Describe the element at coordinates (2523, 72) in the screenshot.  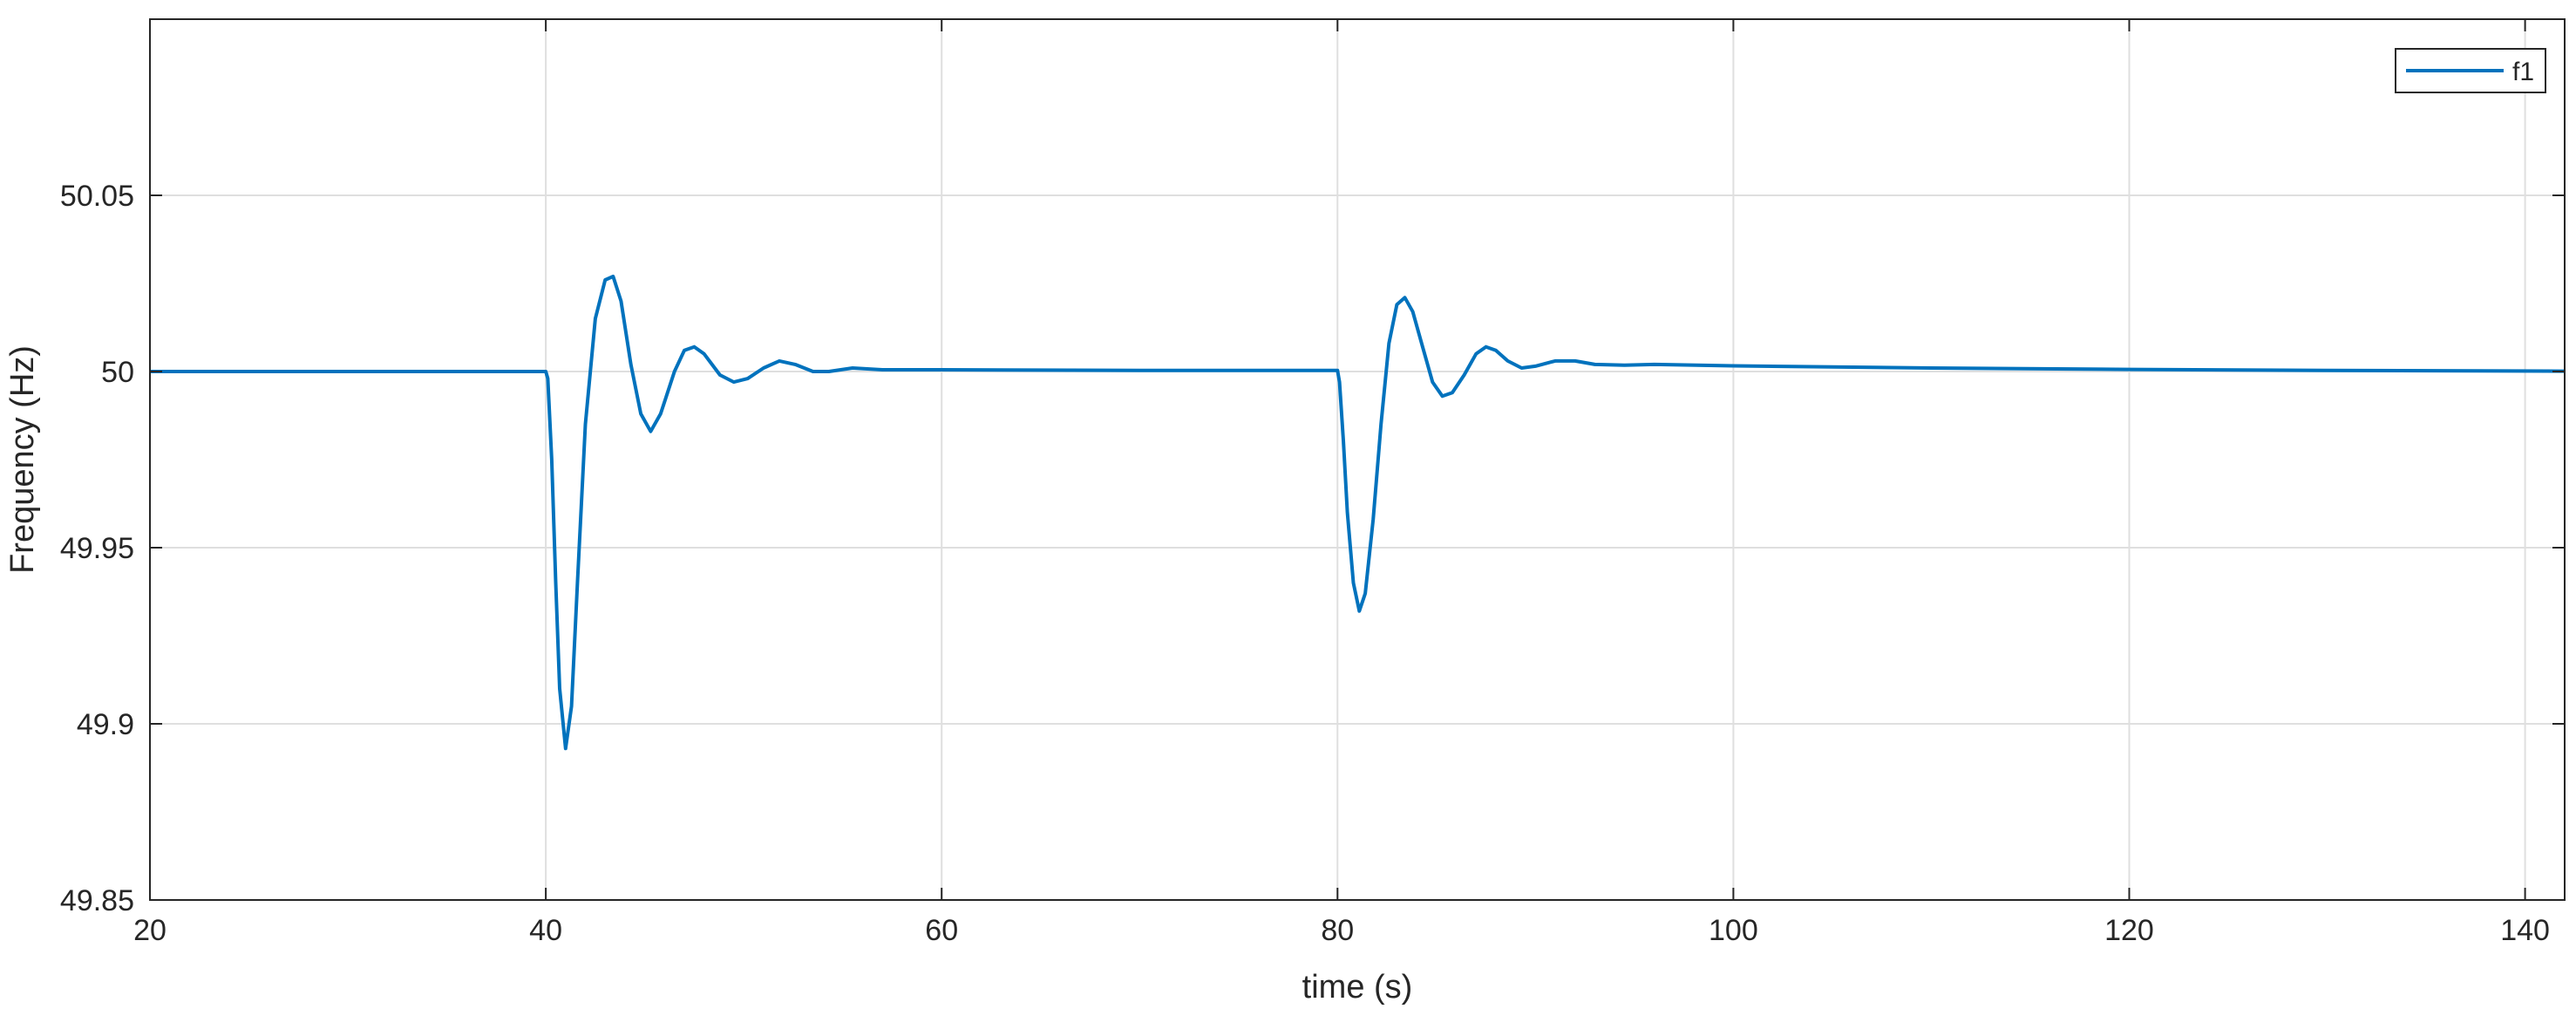
I see `legend-label-f1: f1` at that location.